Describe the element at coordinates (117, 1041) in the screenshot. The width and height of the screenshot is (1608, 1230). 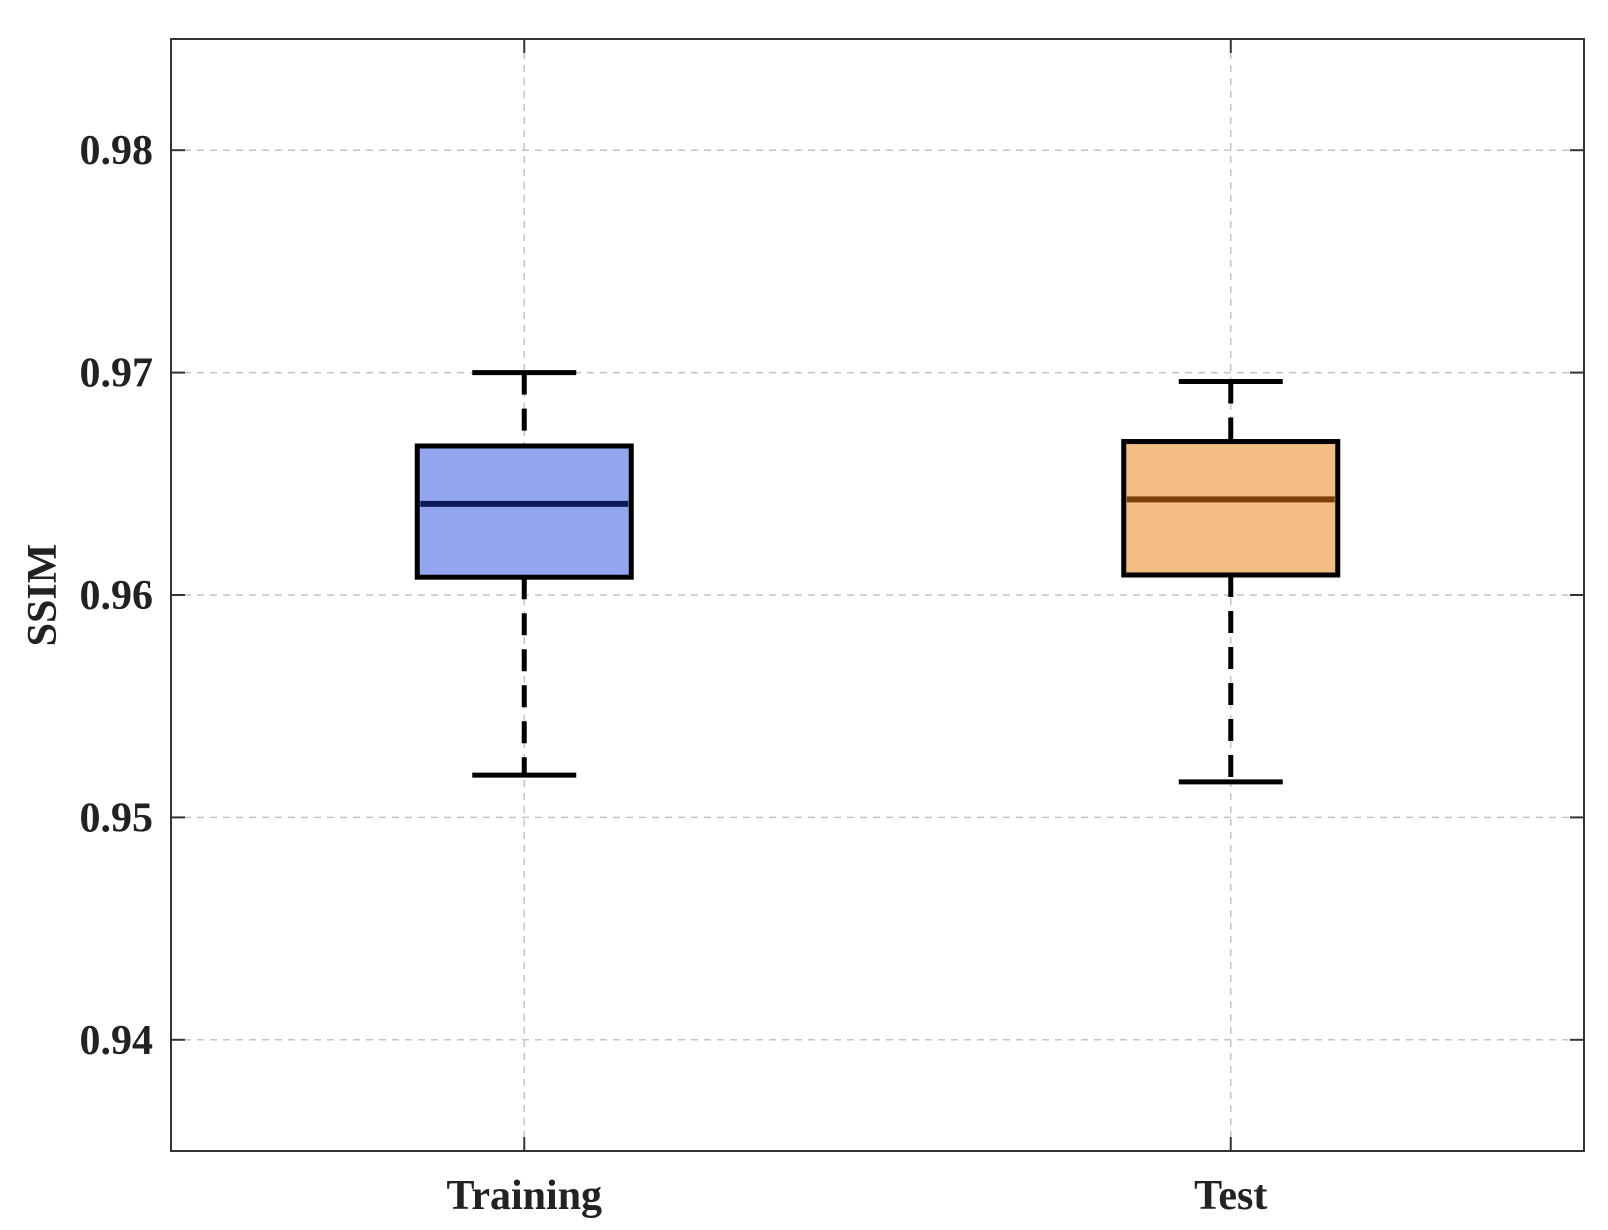
I see `y-tick-label: 0.94` at that location.